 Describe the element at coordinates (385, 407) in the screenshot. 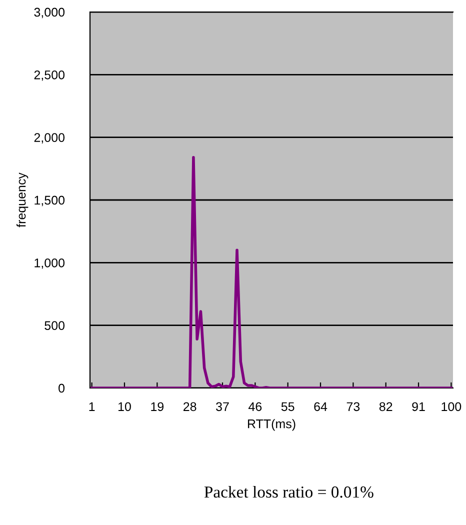

I see `x-tick-label: 82` at that location.